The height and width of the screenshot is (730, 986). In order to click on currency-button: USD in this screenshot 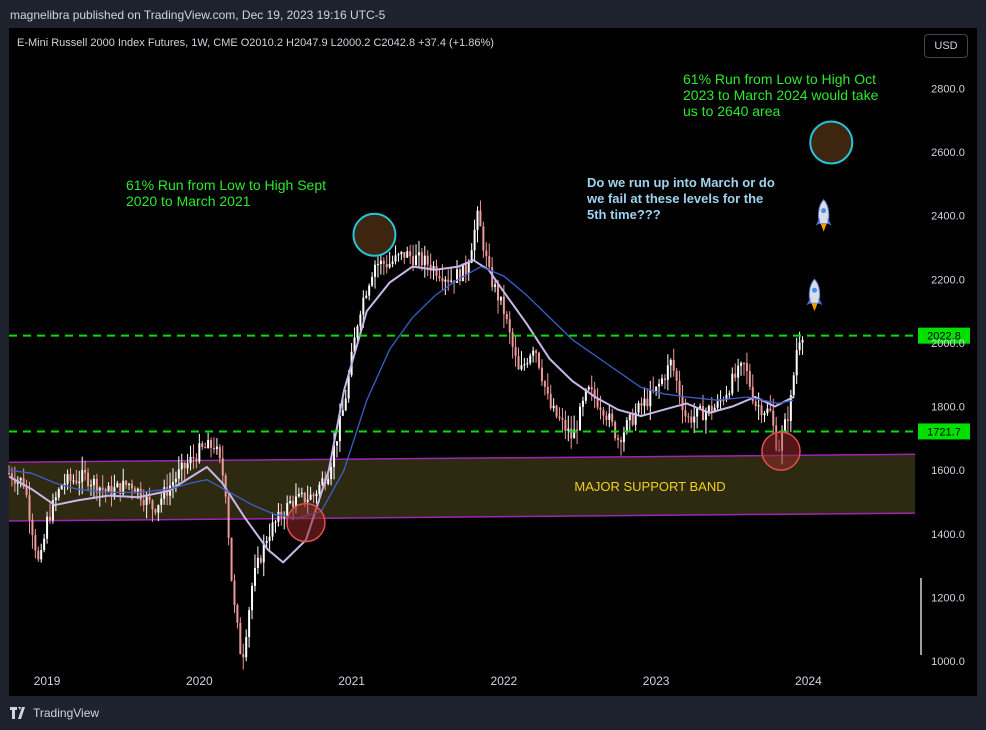, I will do `click(946, 46)`.